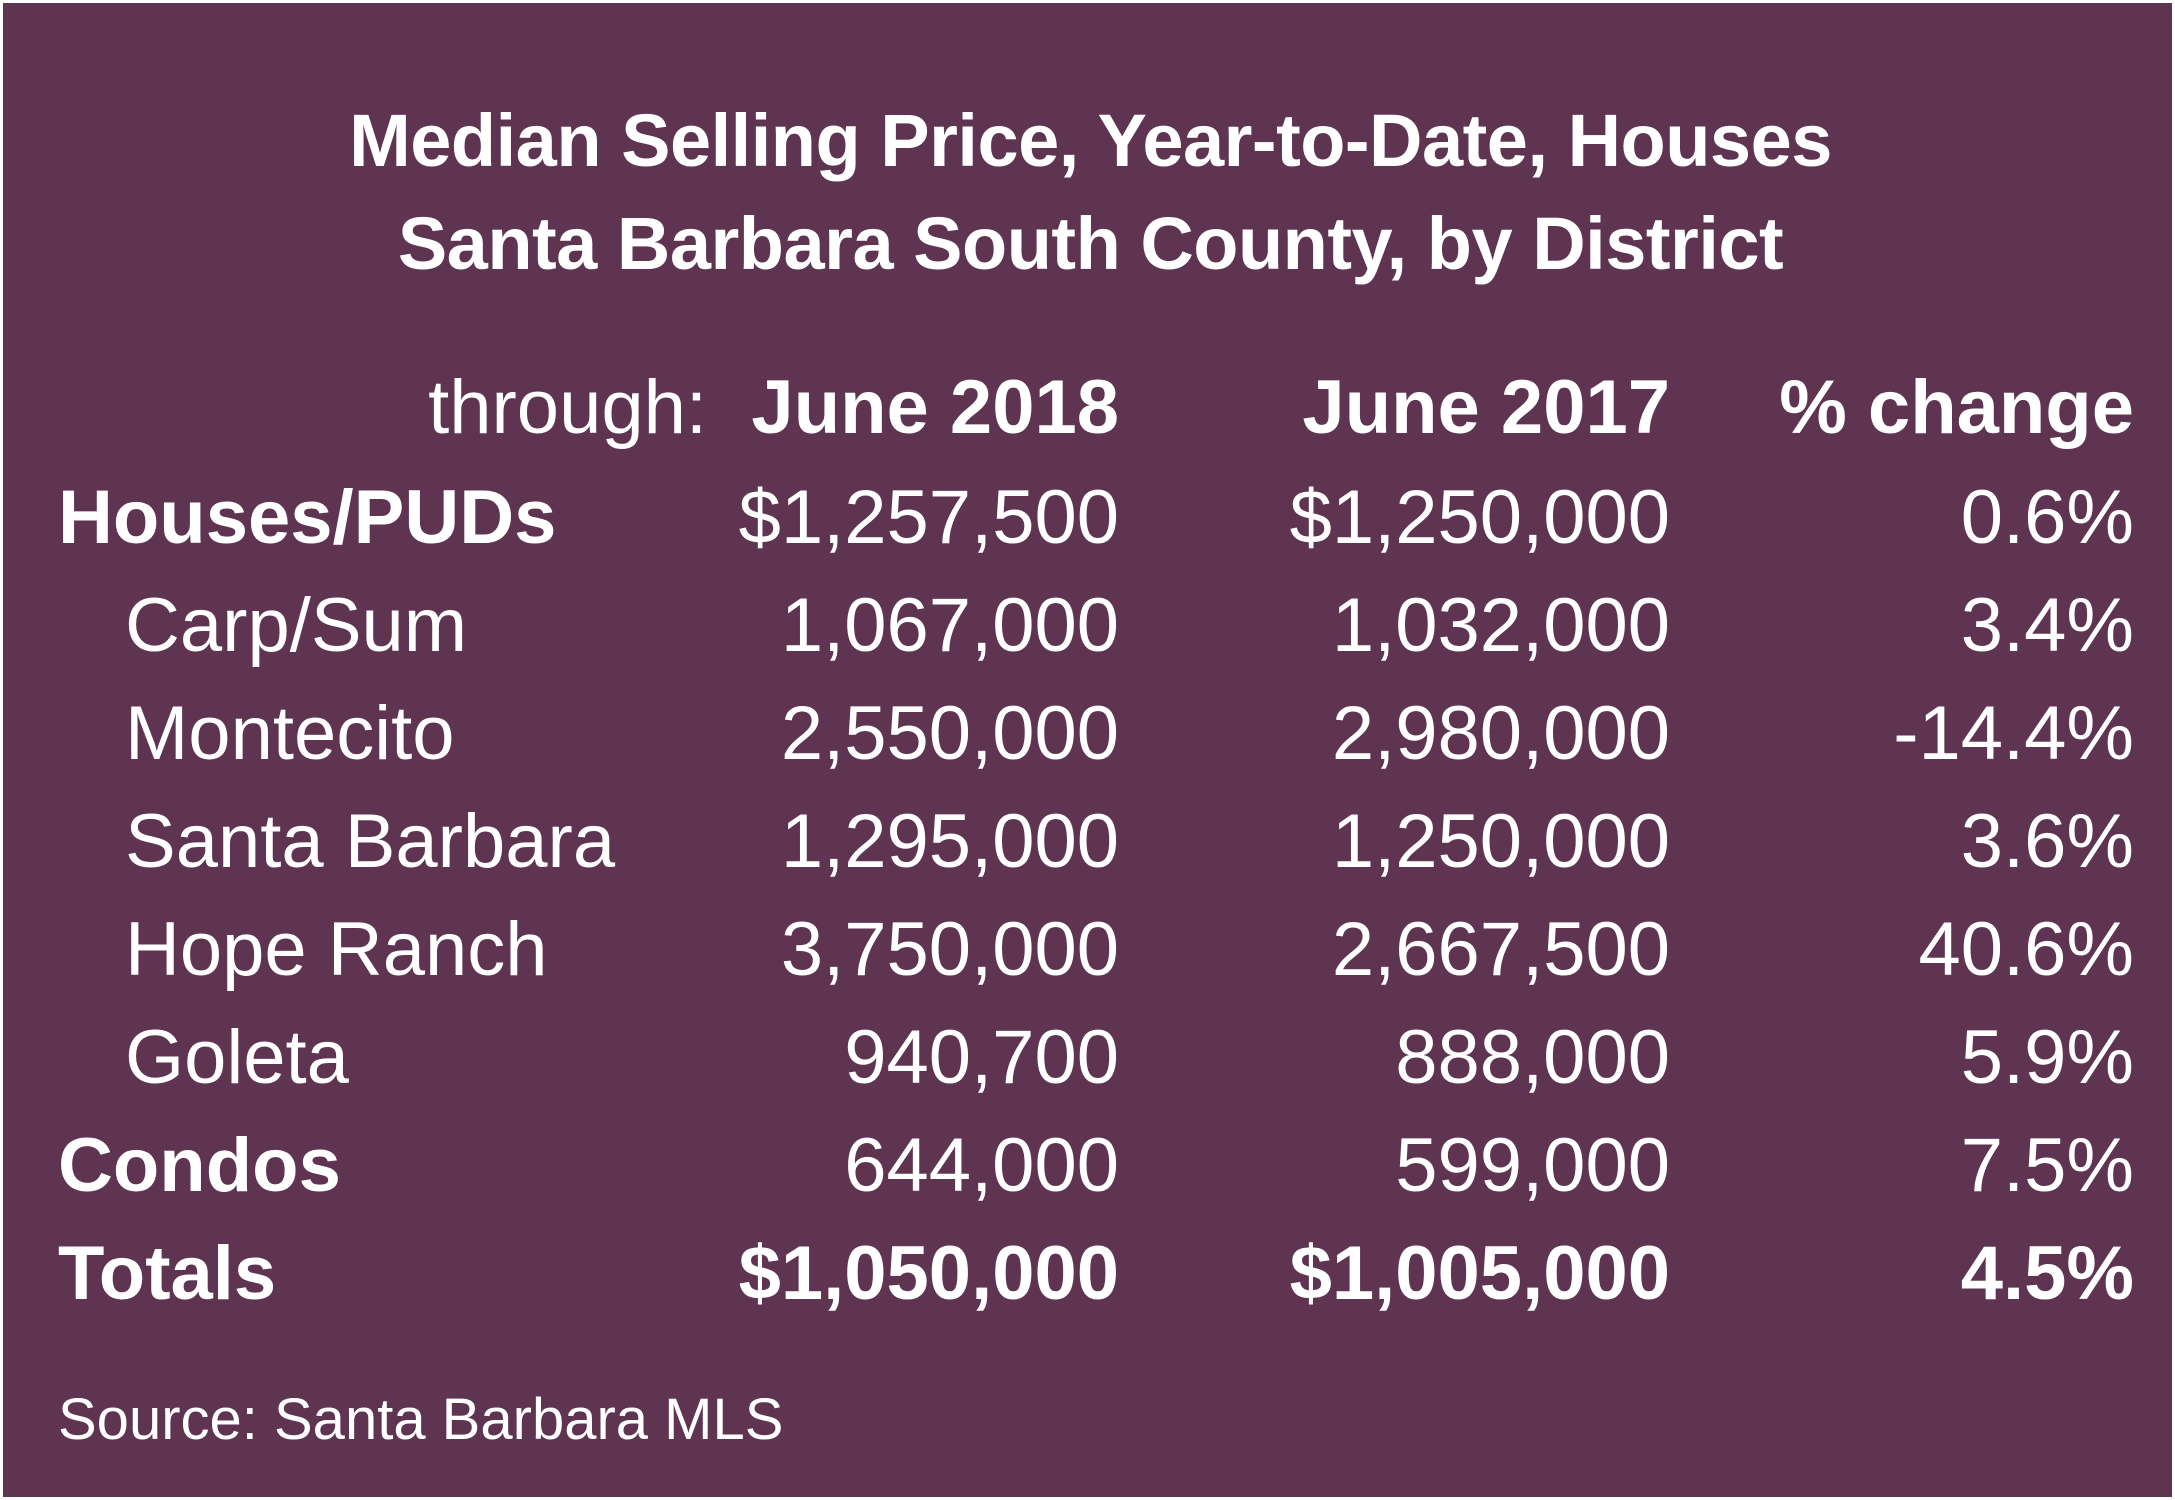 The width and height of the screenshot is (2175, 1500). What do you see at coordinates (949, 733) in the screenshot?
I see `cell-montecito-2018: 2,550,000` at bounding box center [949, 733].